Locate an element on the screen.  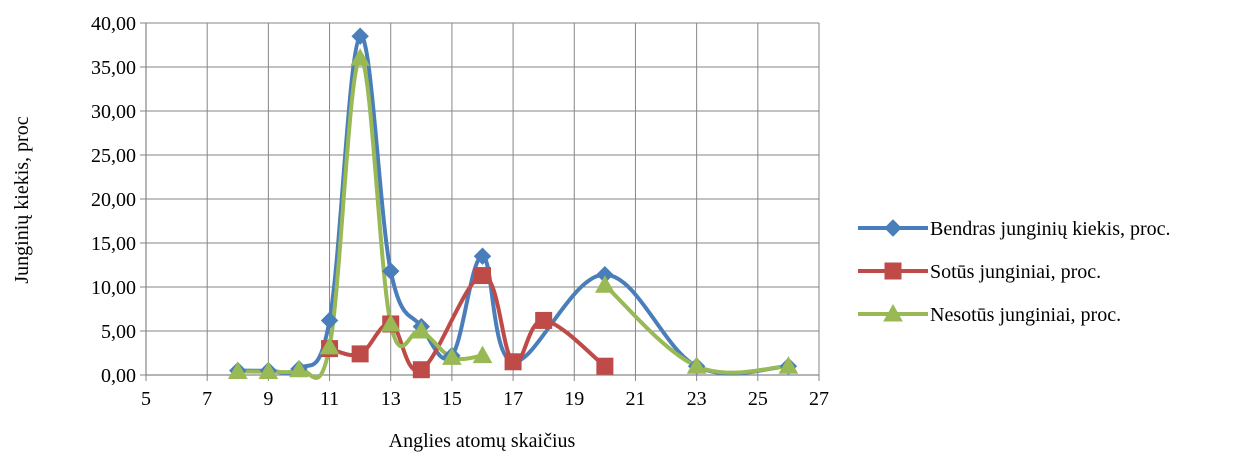
y-tick-label: 20,00 is located at coordinates (113, 200).